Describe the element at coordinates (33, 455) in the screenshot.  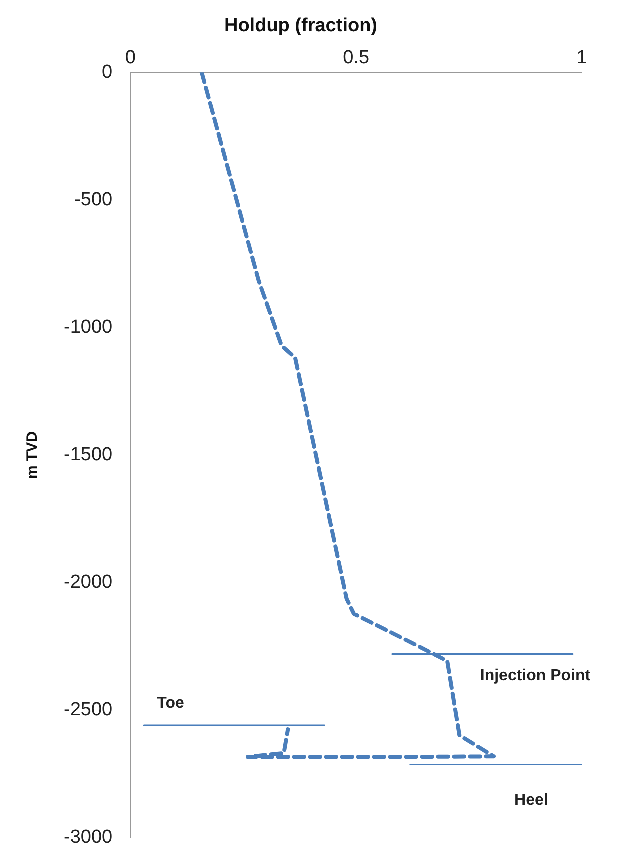
I see `y-axis-title: m TVD` at that location.